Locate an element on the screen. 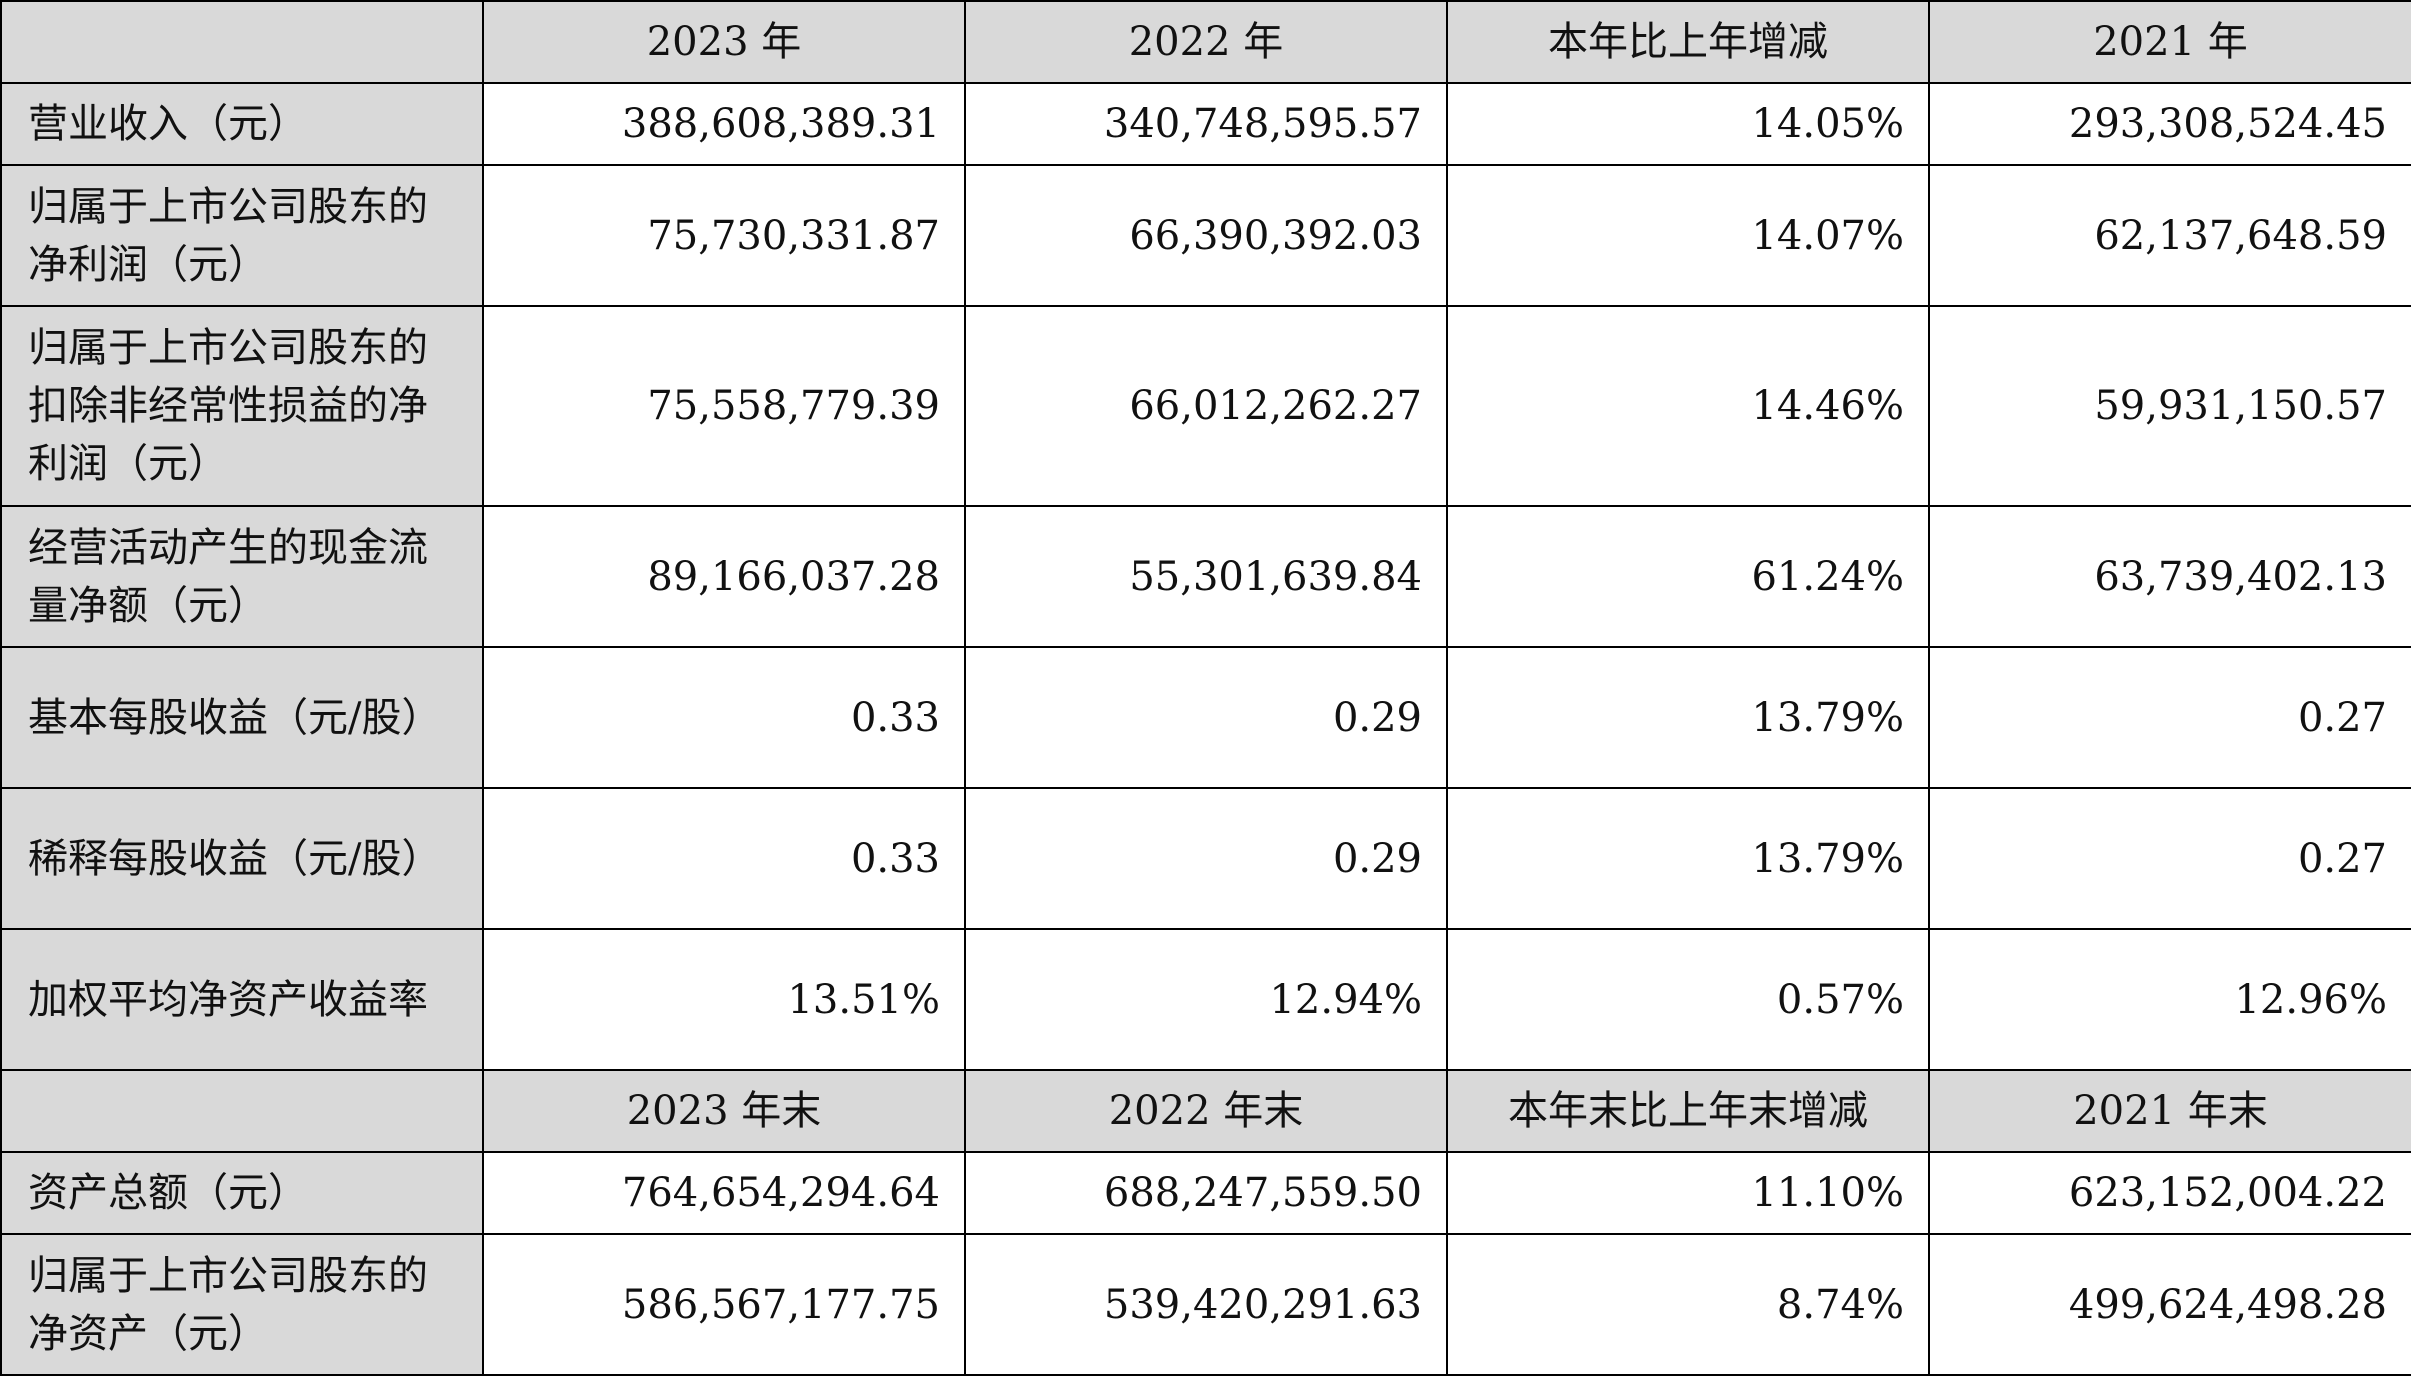 The height and width of the screenshot is (1376, 2411). header-cell-2022: 2022 年 is located at coordinates (1206, 42).